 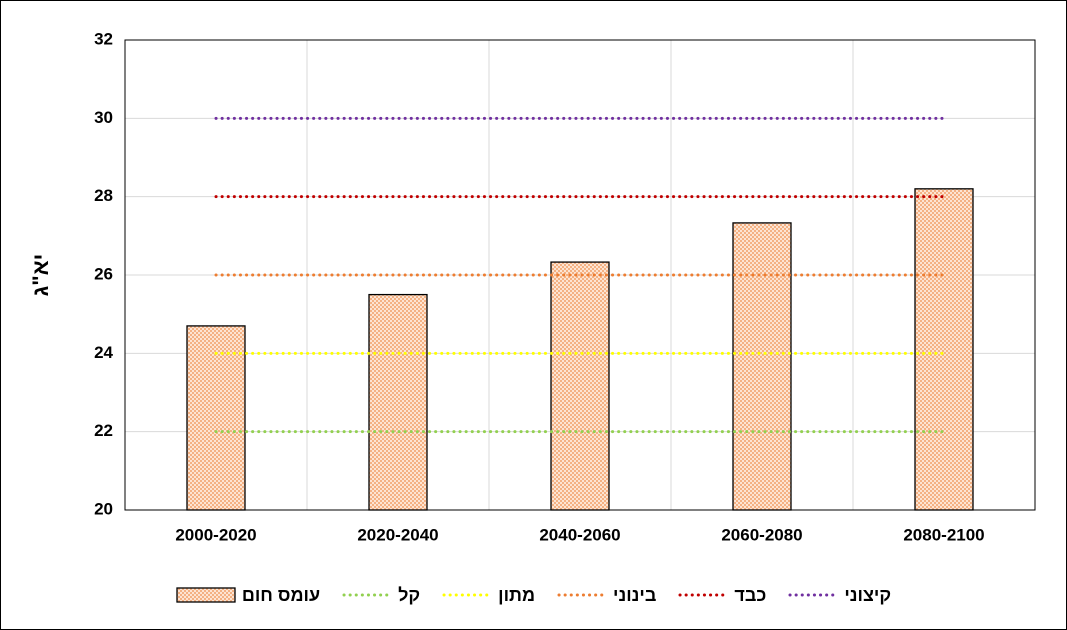 What do you see at coordinates (943, 534) in the screenshot?
I see `x-tick-label: 2080-2100` at bounding box center [943, 534].